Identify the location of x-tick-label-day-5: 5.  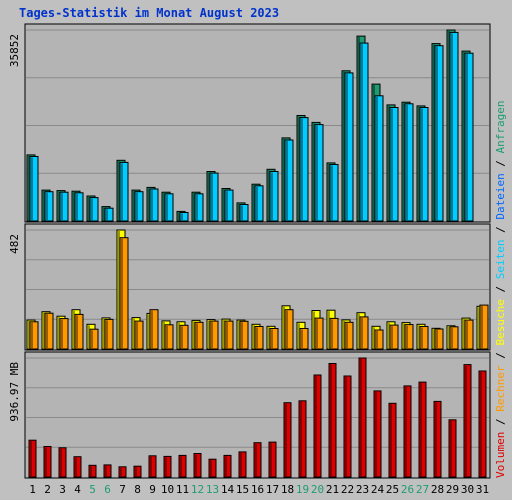
(92, 489).